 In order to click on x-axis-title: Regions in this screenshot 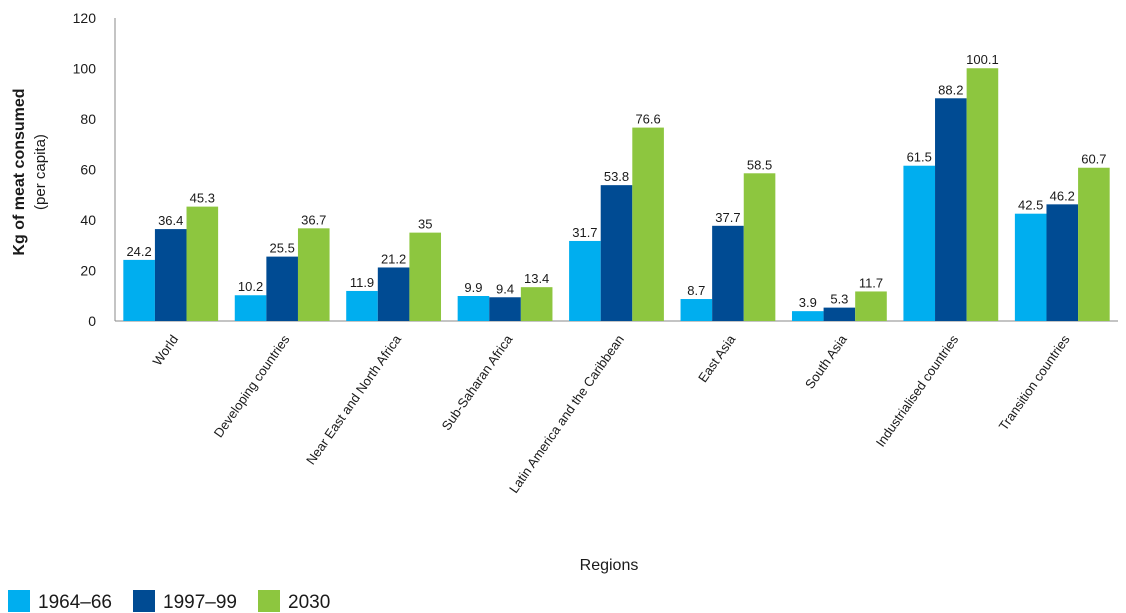, I will do `click(609, 565)`.